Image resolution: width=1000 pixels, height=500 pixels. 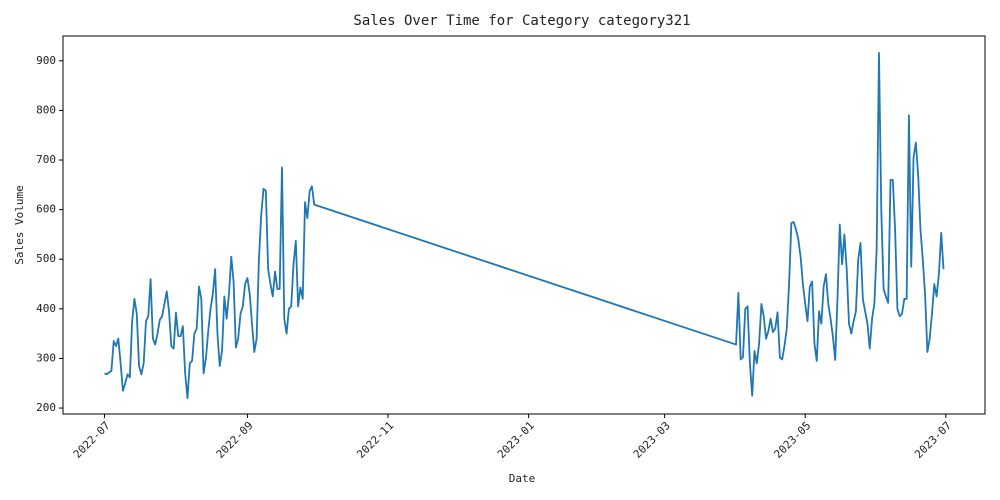 What do you see at coordinates (46, 258) in the screenshot?
I see `y-tick-label: 500` at bounding box center [46, 258].